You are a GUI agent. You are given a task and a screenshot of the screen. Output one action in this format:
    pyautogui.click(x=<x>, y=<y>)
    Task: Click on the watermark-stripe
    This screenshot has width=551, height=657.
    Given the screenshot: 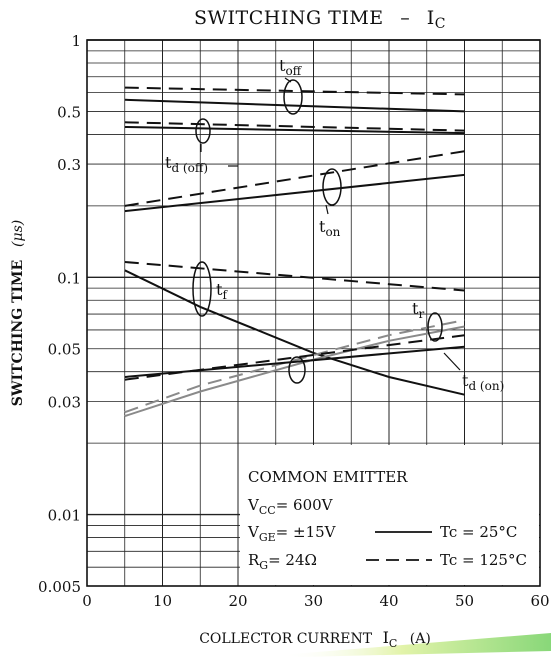 What is the action you would take?
    pyautogui.click(x=415, y=645)
    